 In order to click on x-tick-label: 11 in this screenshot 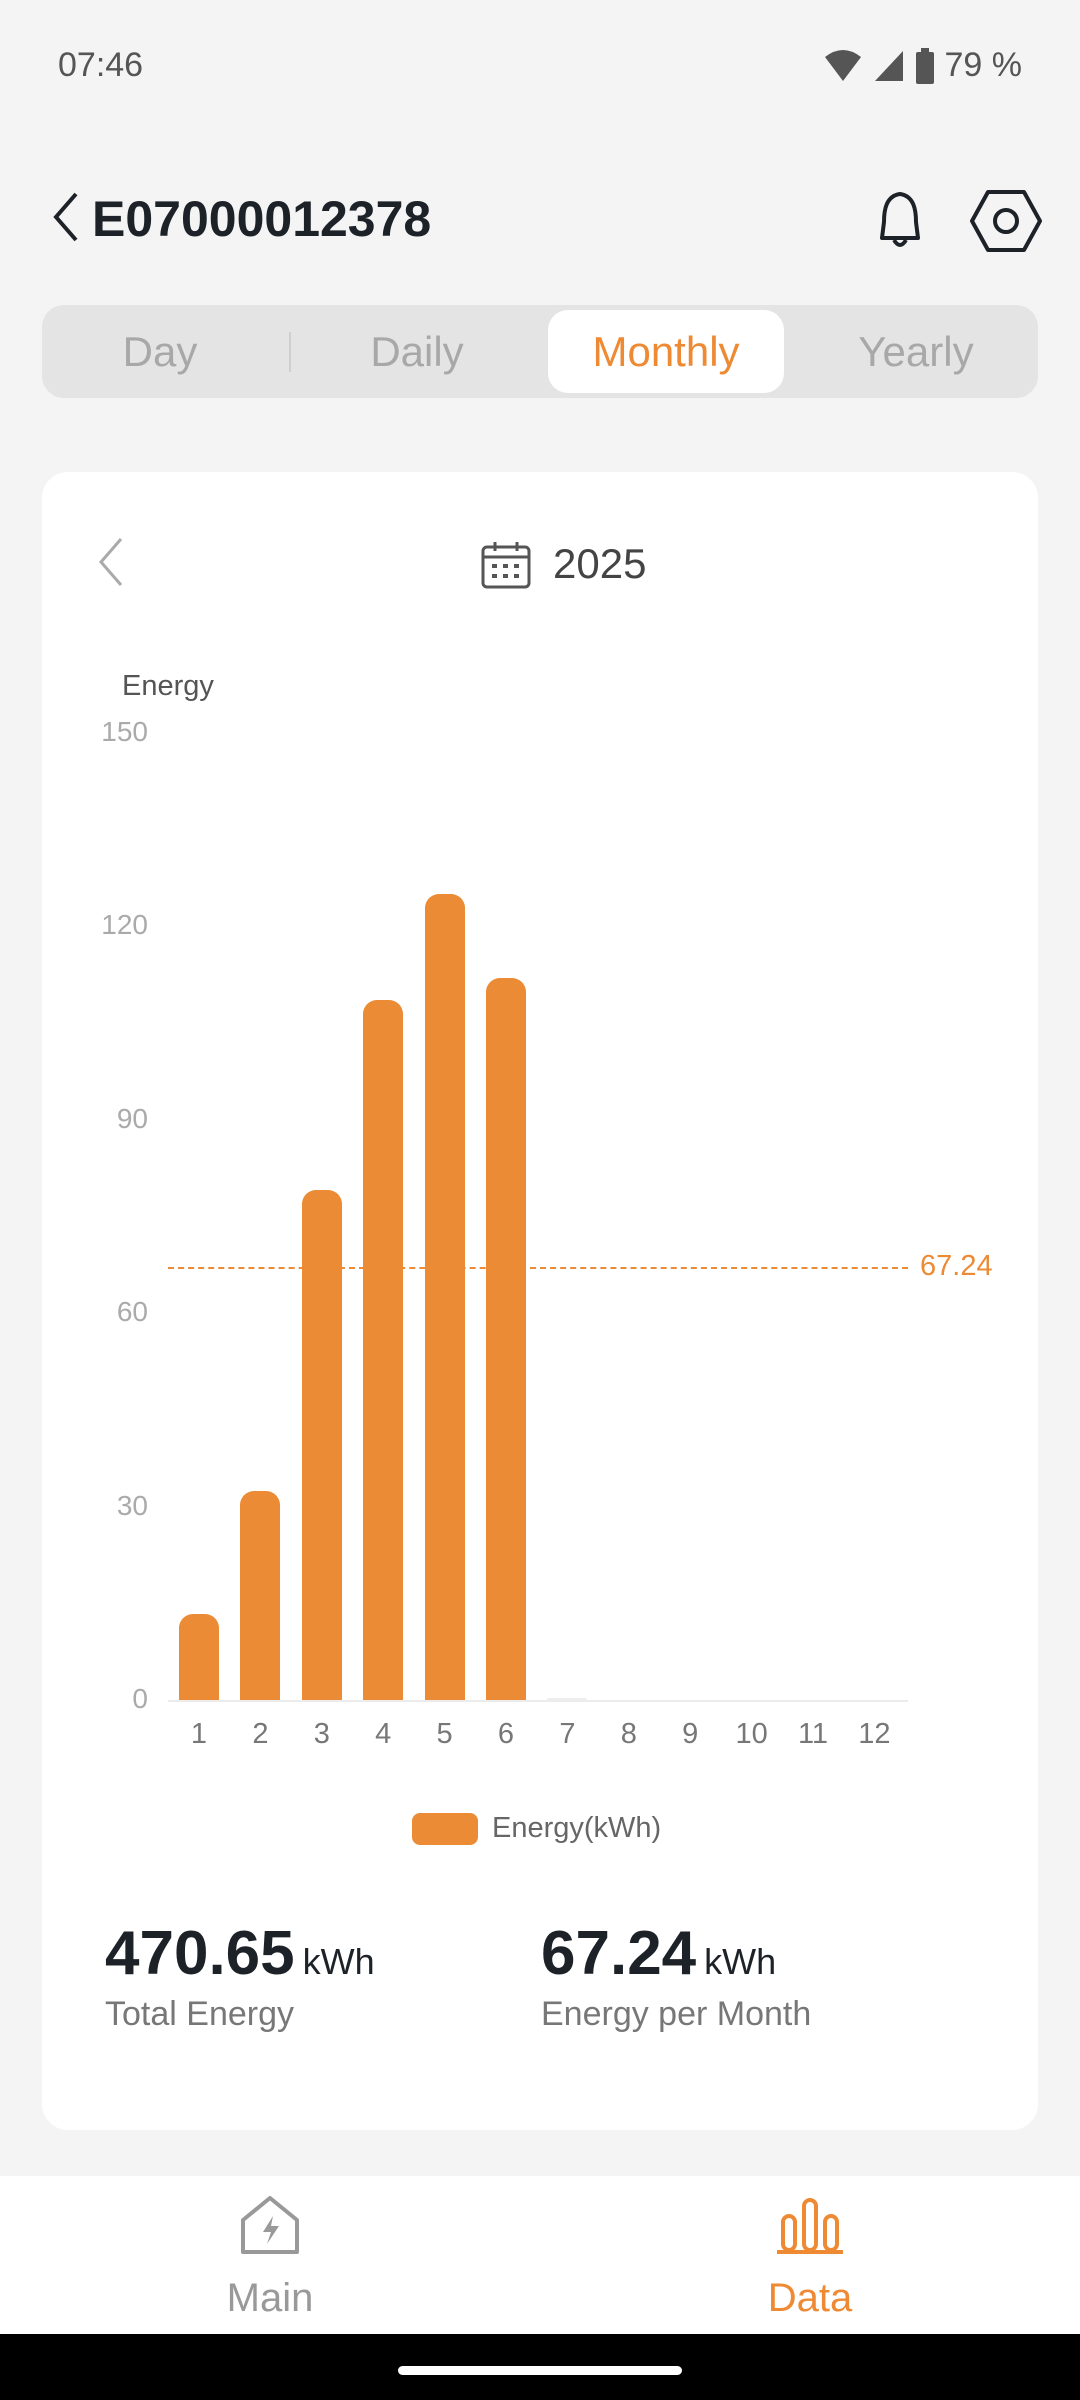, I will do `click(813, 1734)`.